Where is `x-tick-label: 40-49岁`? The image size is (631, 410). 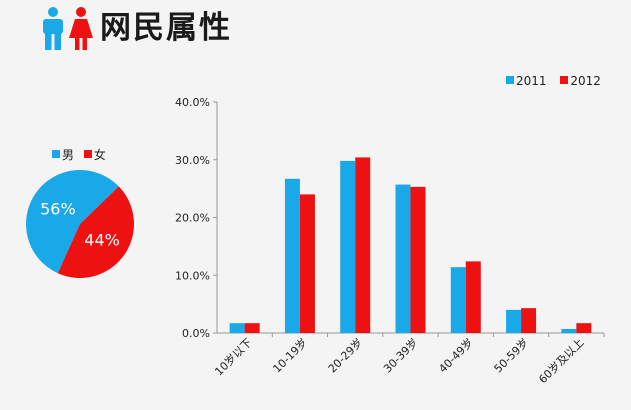
x-tick-label: 40-49岁 is located at coordinates (456, 355).